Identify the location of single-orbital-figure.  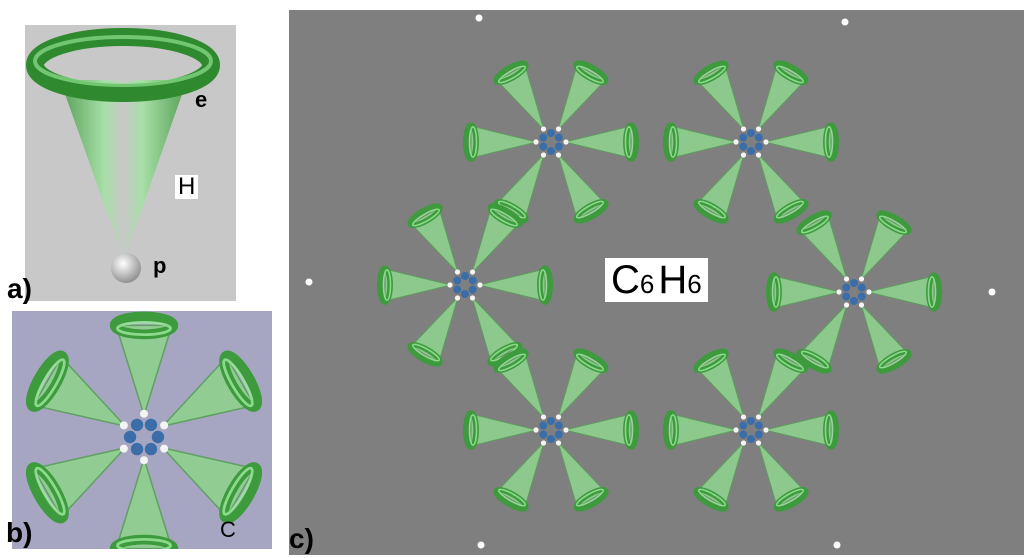
(123, 155).